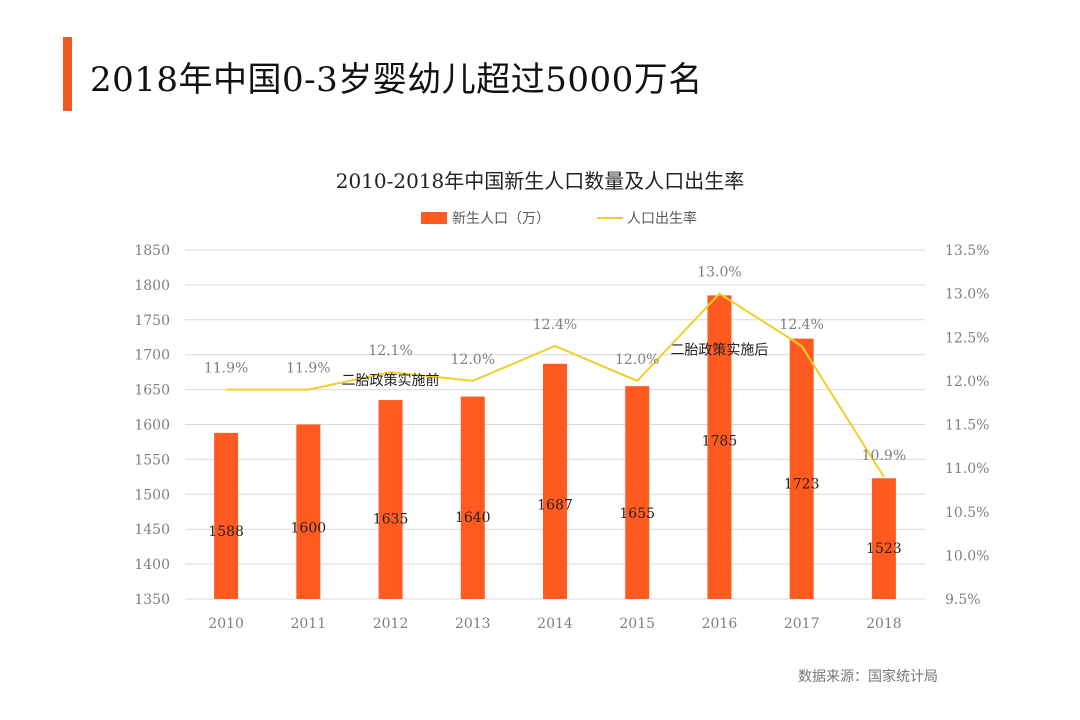  What do you see at coordinates (884, 456) in the screenshot?
I see `rate-value-label: 10.9%` at bounding box center [884, 456].